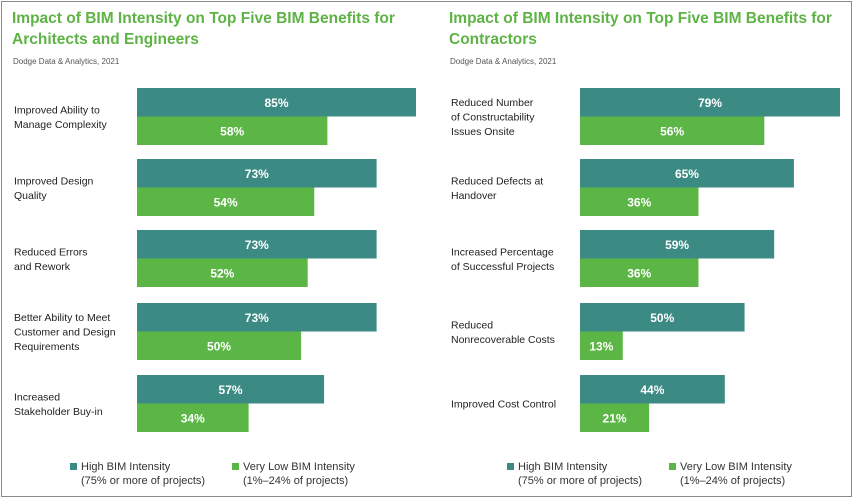 This screenshot has width=855, height=500. Describe the element at coordinates (474, 196) in the screenshot. I see `category-label-line: Handover` at that location.